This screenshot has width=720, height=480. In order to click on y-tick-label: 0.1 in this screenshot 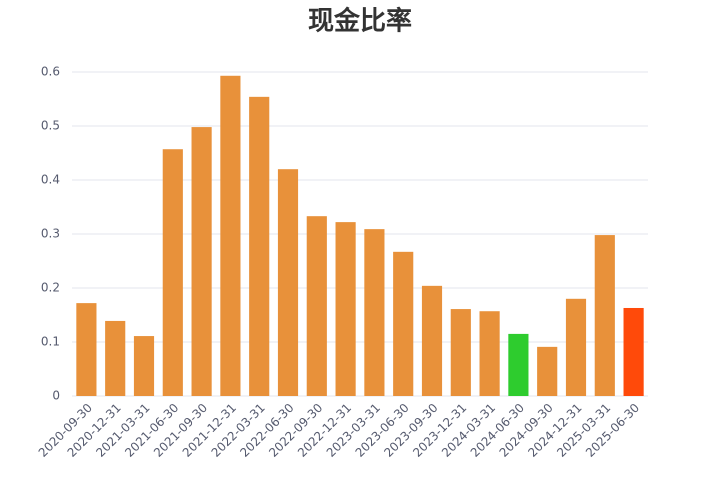, I will do `click(50, 342)`.